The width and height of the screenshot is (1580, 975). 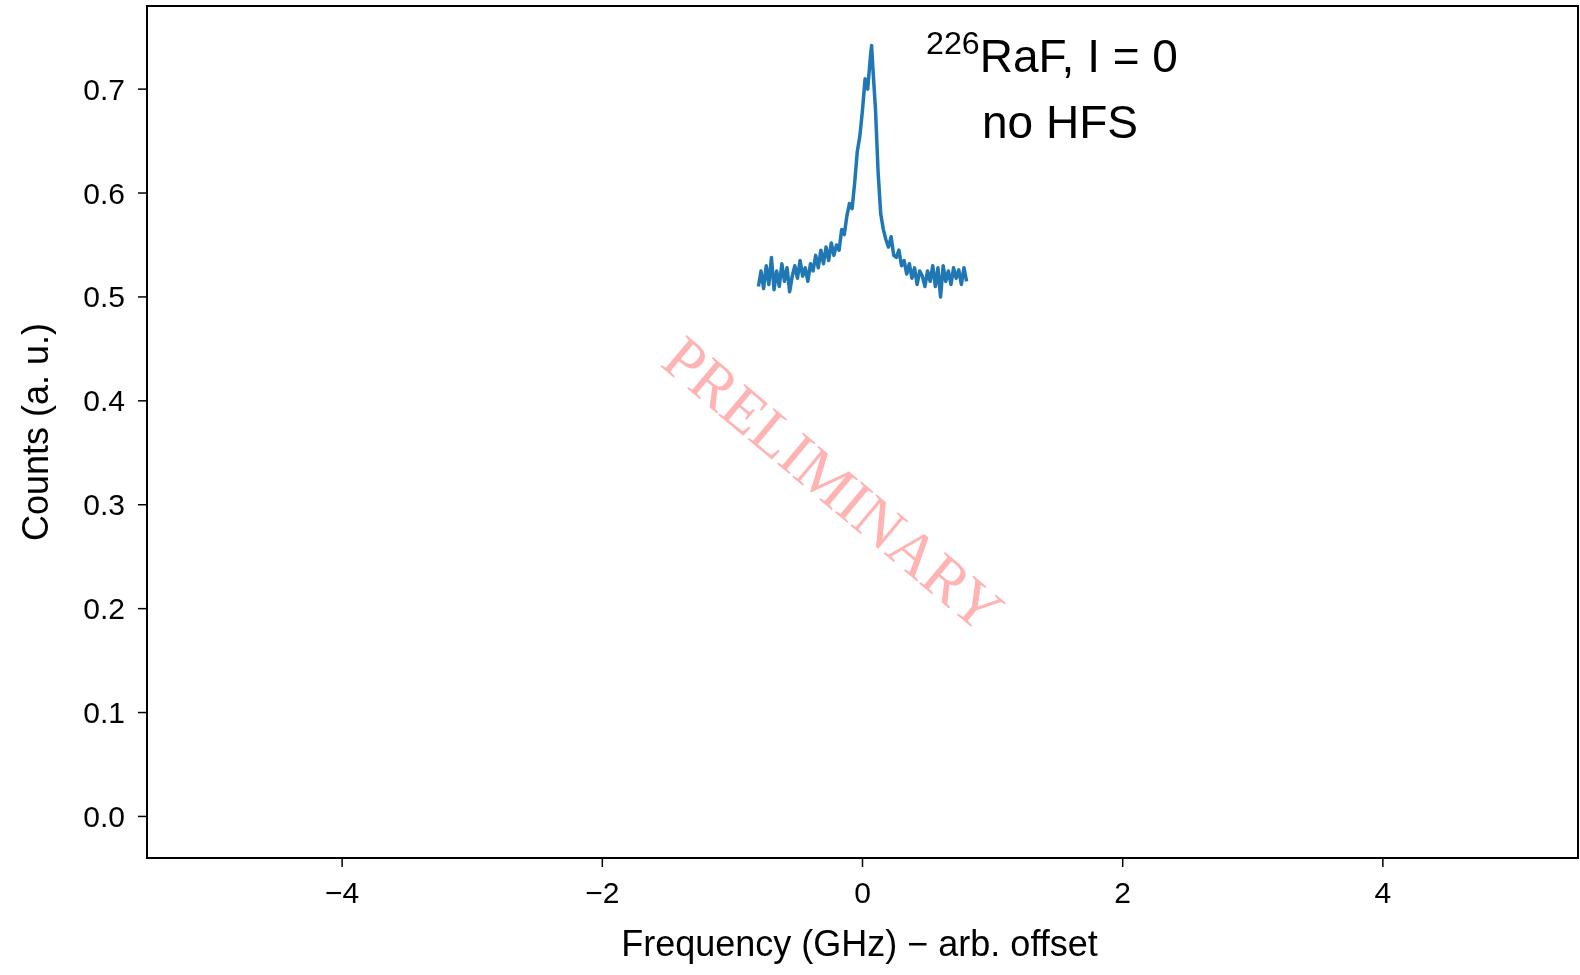 I want to click on x-tick-label: −2, so click(x=602, y=892).